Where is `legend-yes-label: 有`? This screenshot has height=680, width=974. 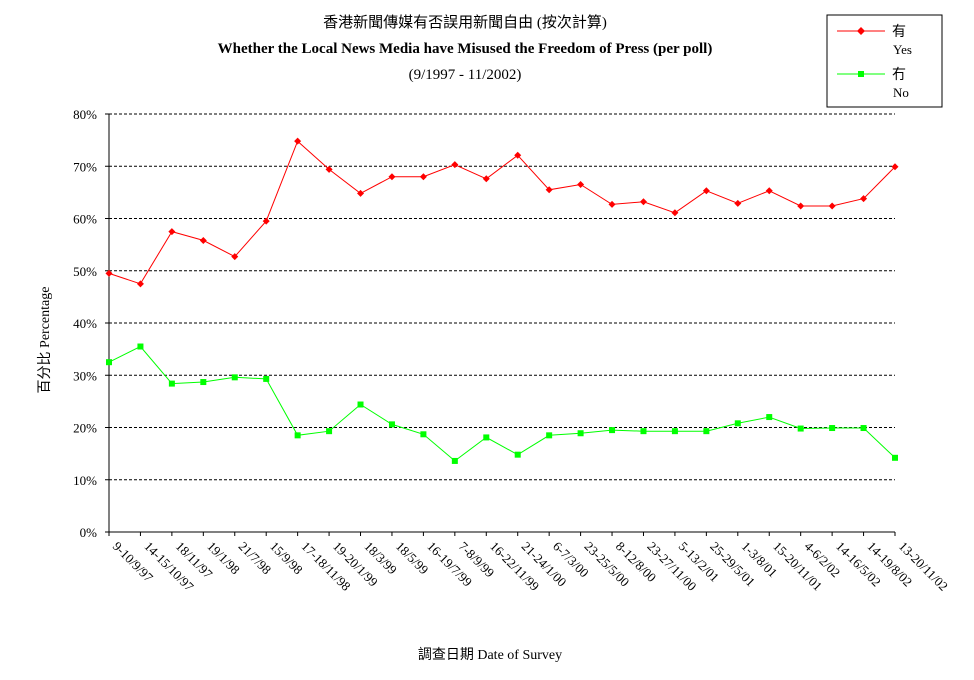 legend-yes-label: 有 is located at coordinates (899, 32).